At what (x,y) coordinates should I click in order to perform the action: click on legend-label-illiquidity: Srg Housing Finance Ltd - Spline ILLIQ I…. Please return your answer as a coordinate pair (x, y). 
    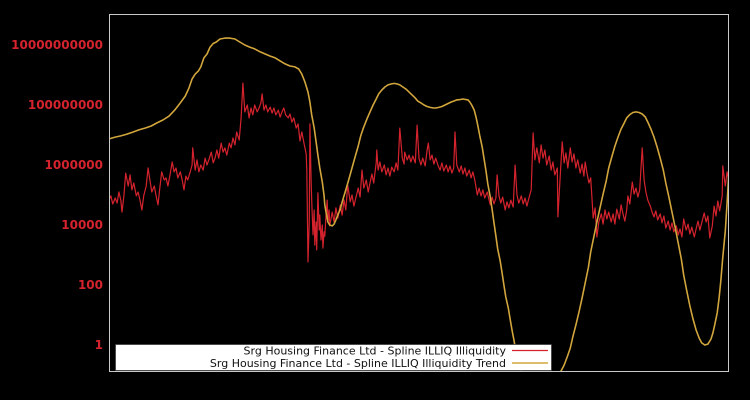
    Looking at the image, I should click on (375, 351).